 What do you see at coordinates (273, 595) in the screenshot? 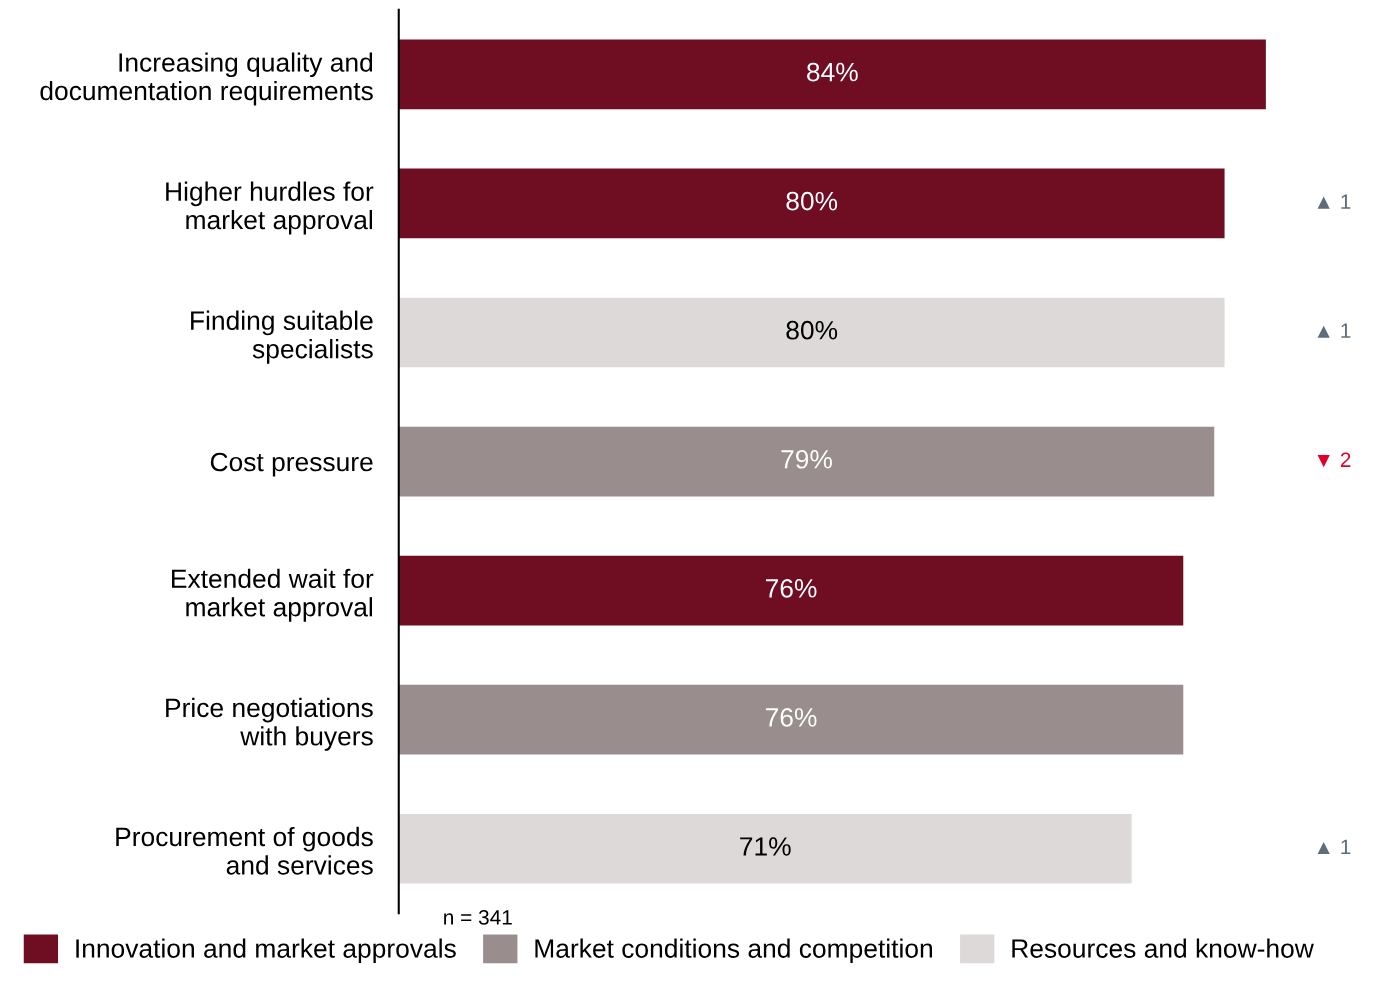
I see `y-tick-label: Extended wait for market approval` at bounding box center [273, 595].